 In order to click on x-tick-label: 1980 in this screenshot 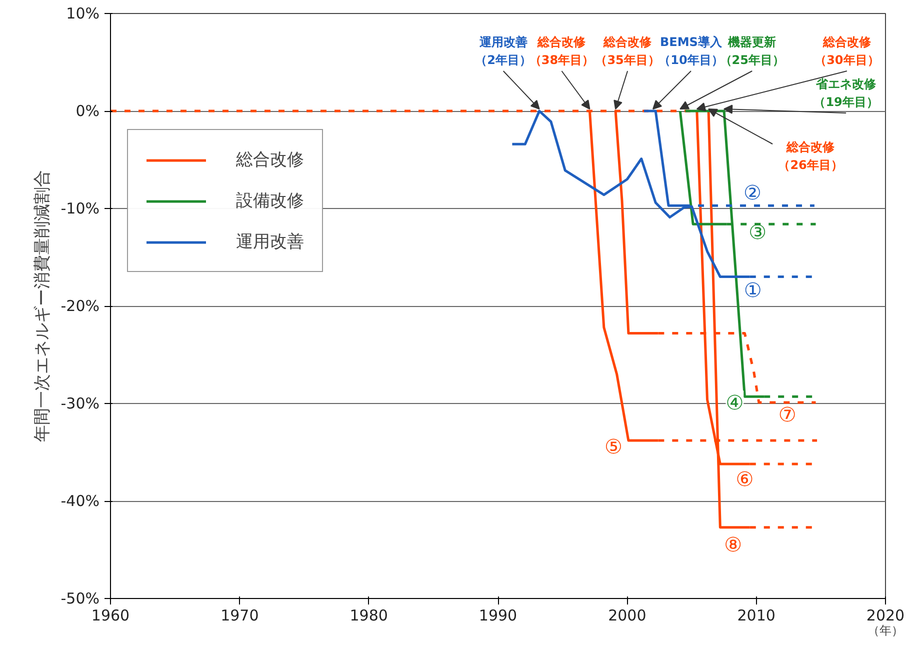, I will do `click(369, 615)`.